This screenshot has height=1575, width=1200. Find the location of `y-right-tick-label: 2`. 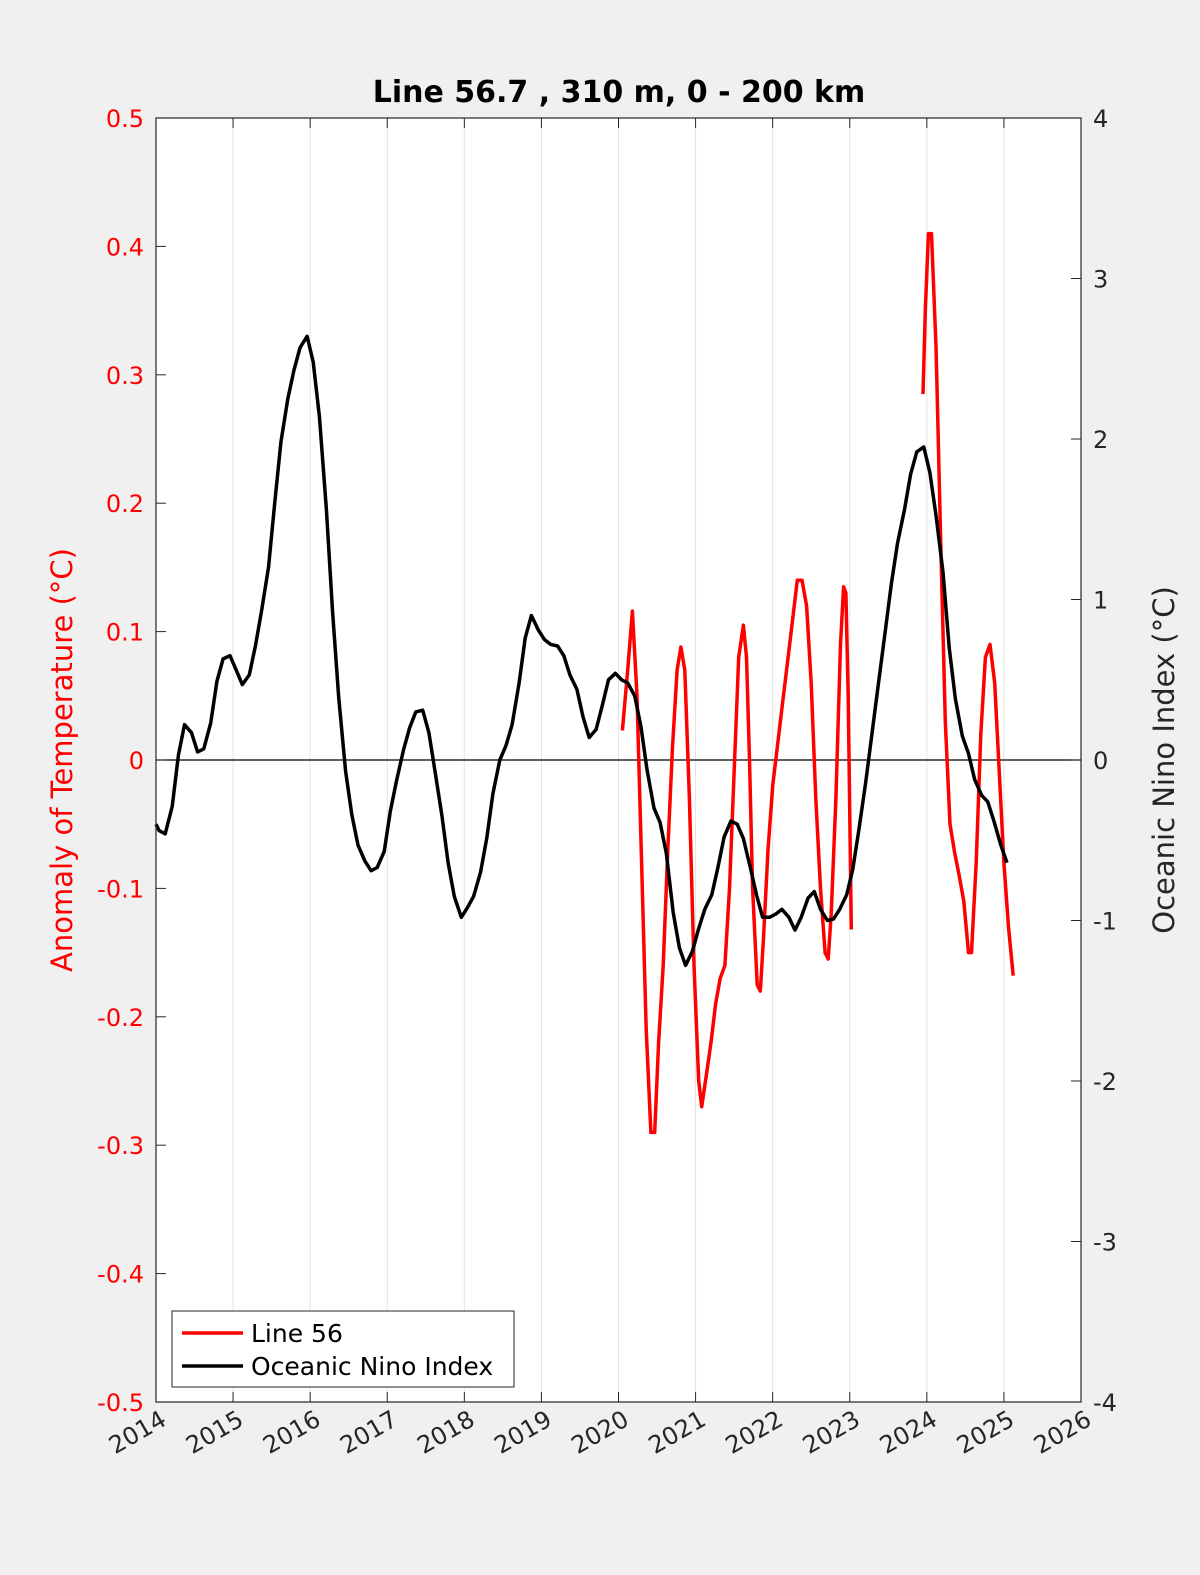

y-right-tick-label: 2 is located at coordinates (1100, 440).